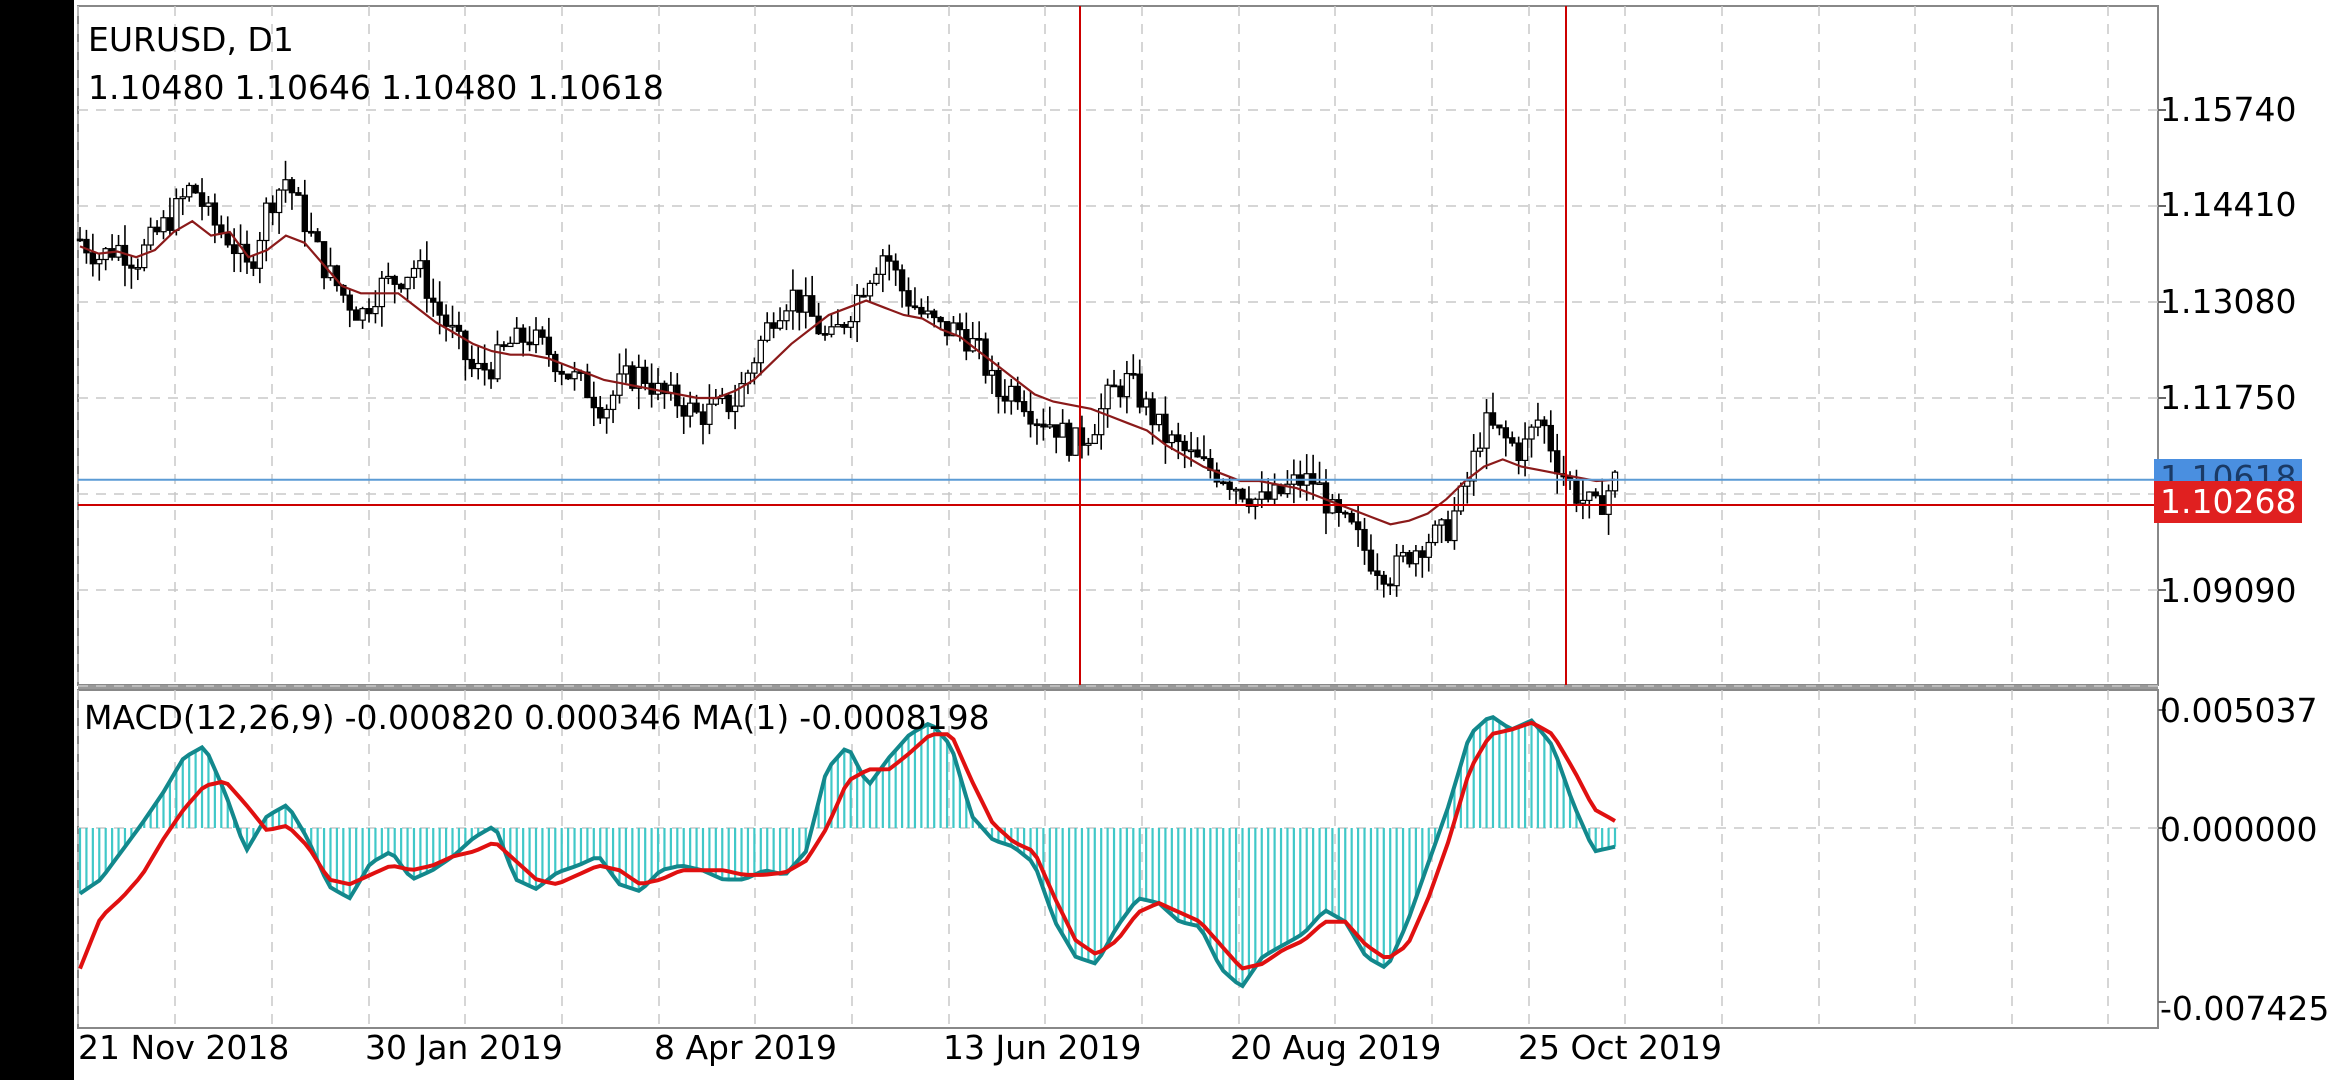 This screenshot has height=1080, width=2340. What do you see at coordinates (464, 1047) in the screenshot?
I see `time-tick-label: 30 Jan 2019` at bounding box center [464, 1047].